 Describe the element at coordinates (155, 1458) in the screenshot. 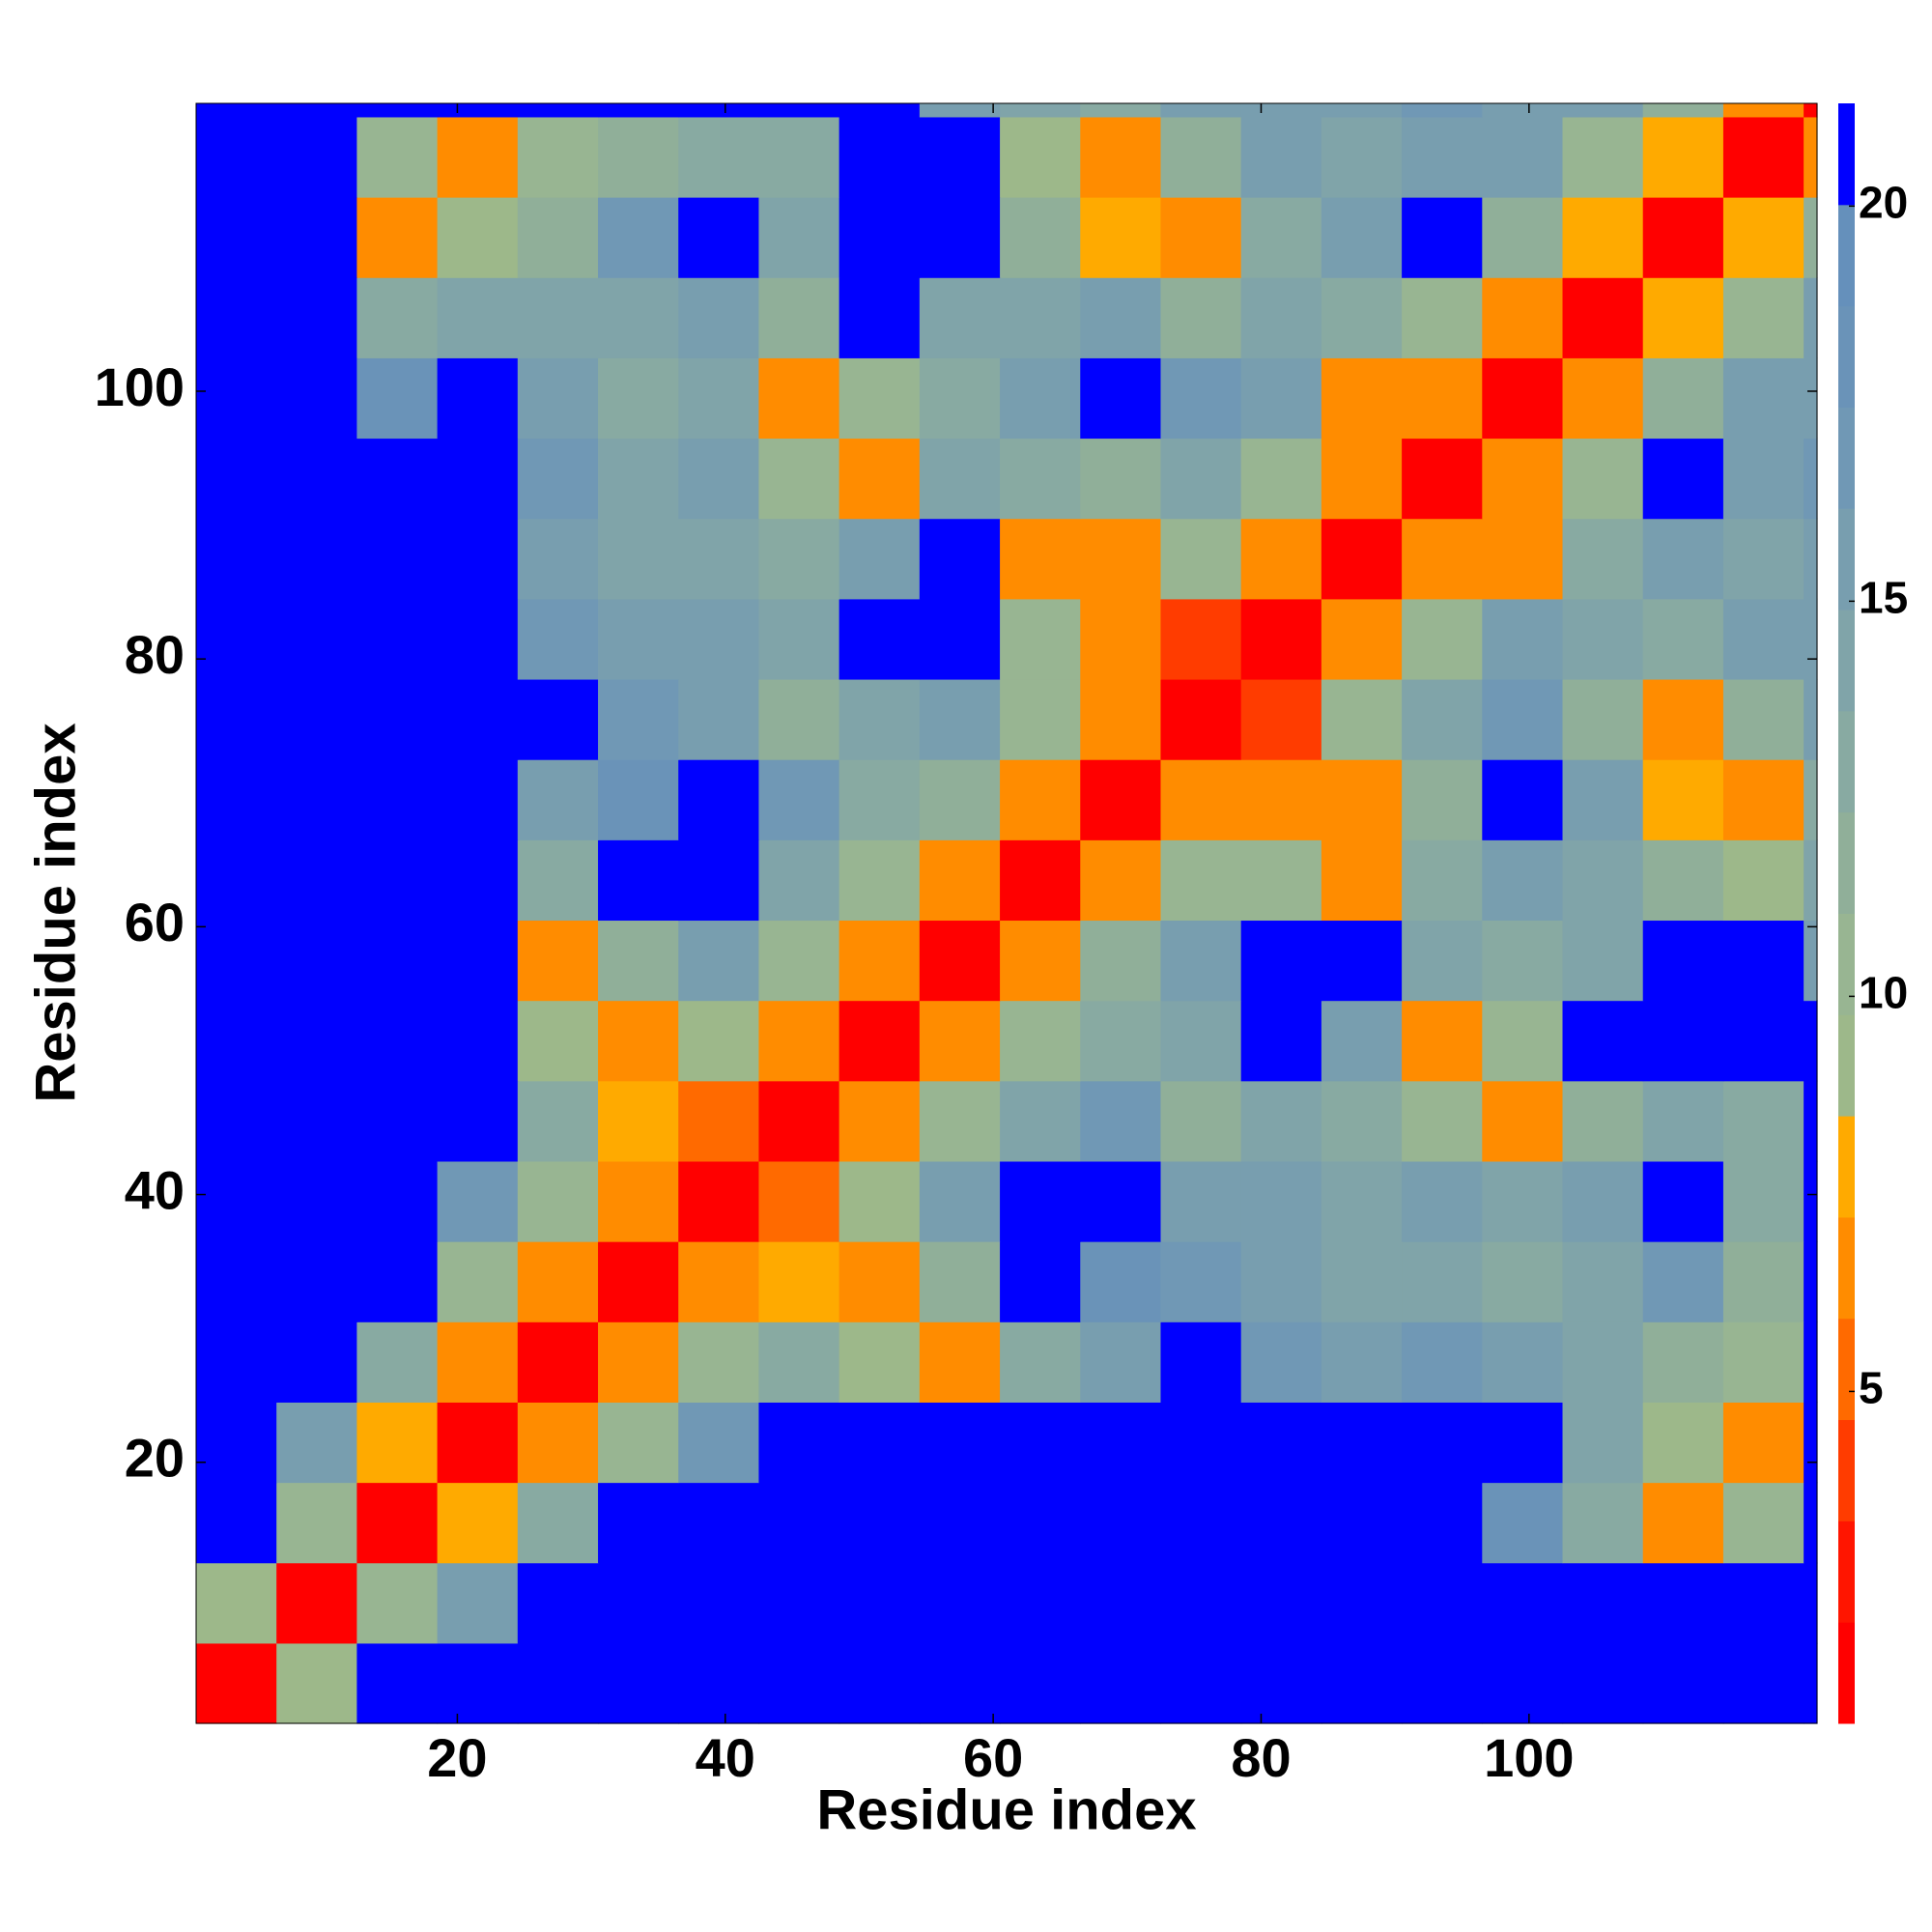

I see `y-tick-label: 20` at that location.